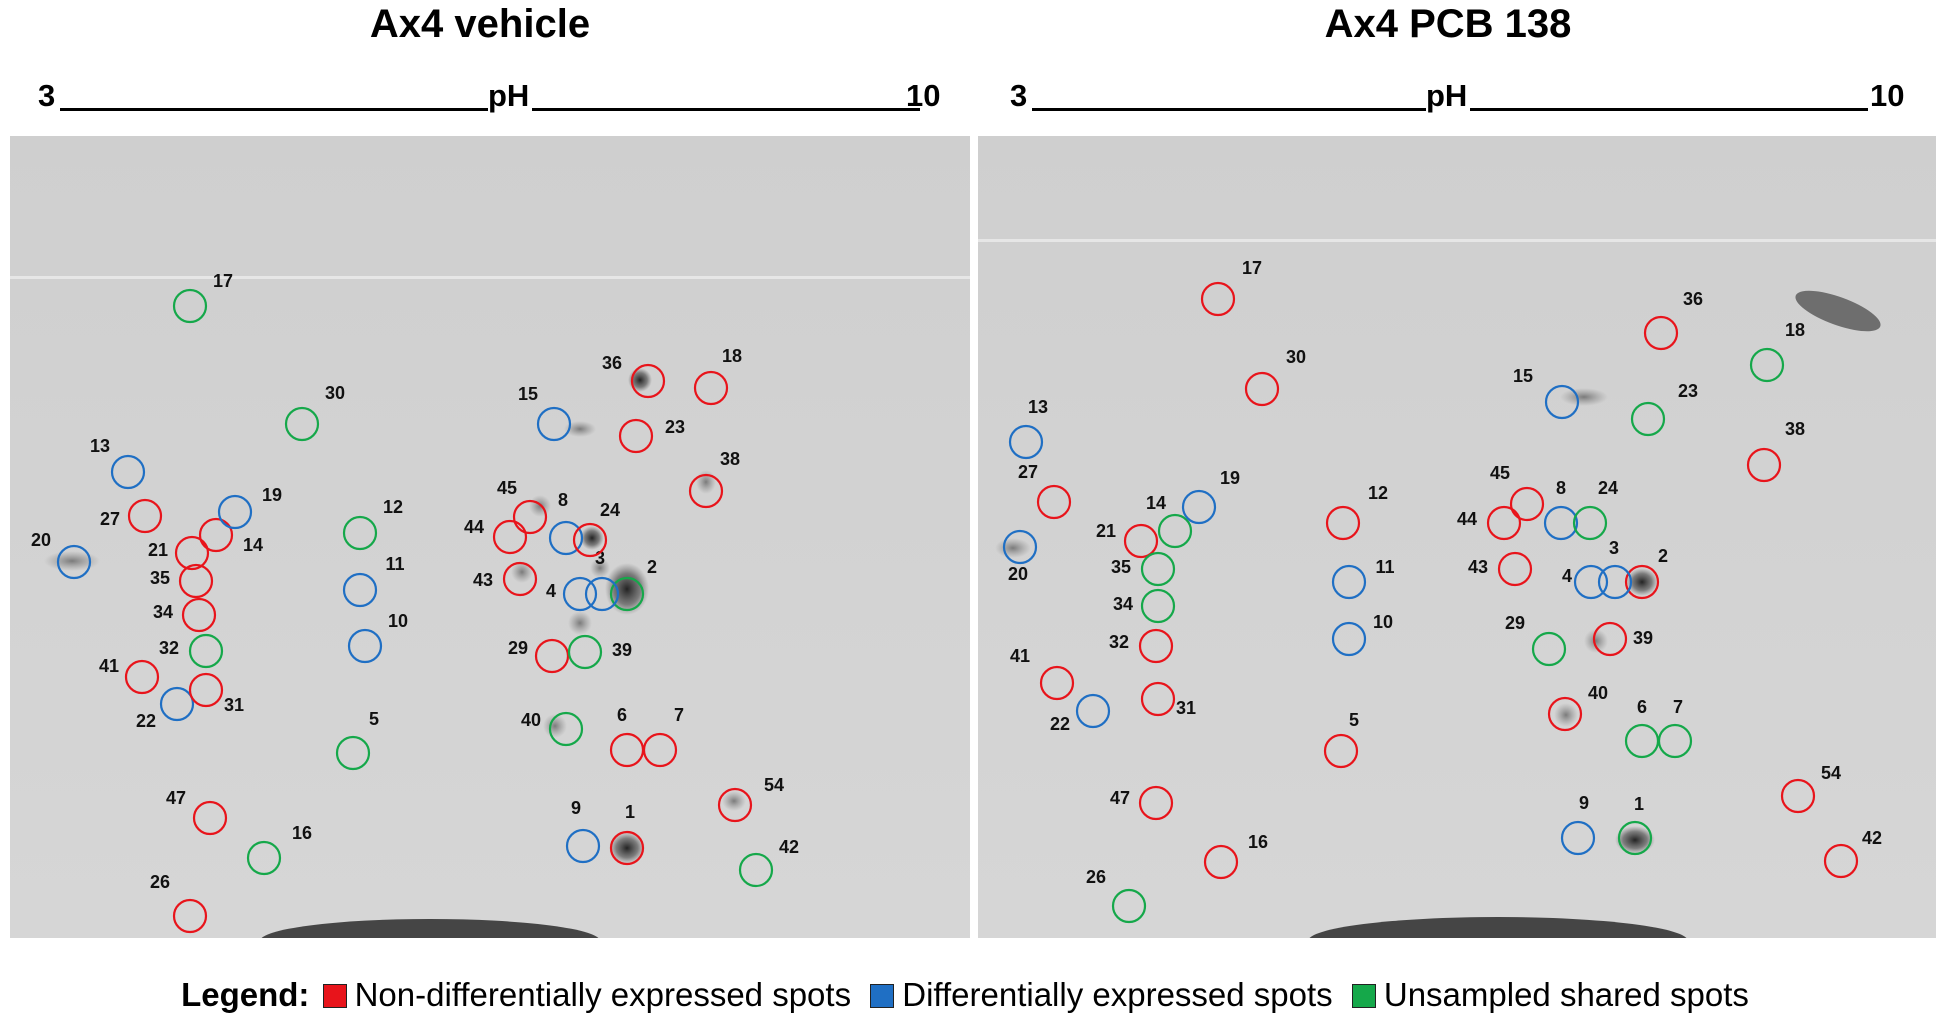 The height and width of the screenshot is (1027, 1936). I want to click on spot-label-18: 18, so click(732, 356).